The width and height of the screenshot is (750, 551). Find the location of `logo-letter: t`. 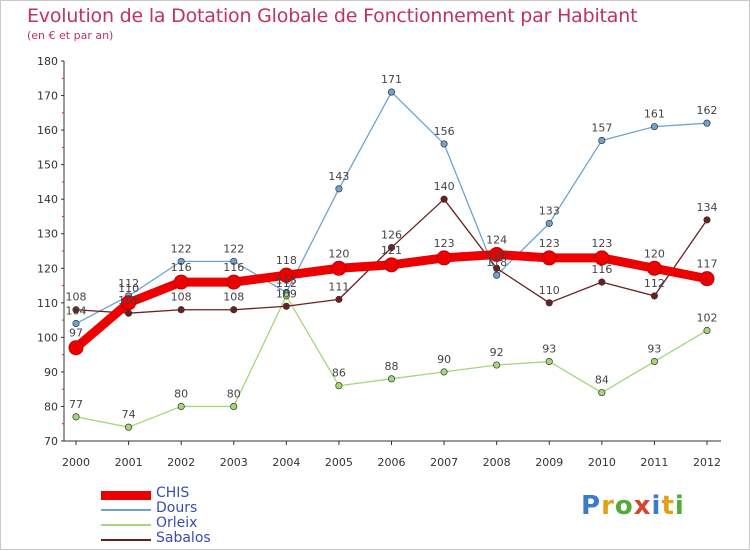

logo-letter: t is located at coordinates (668, 506).